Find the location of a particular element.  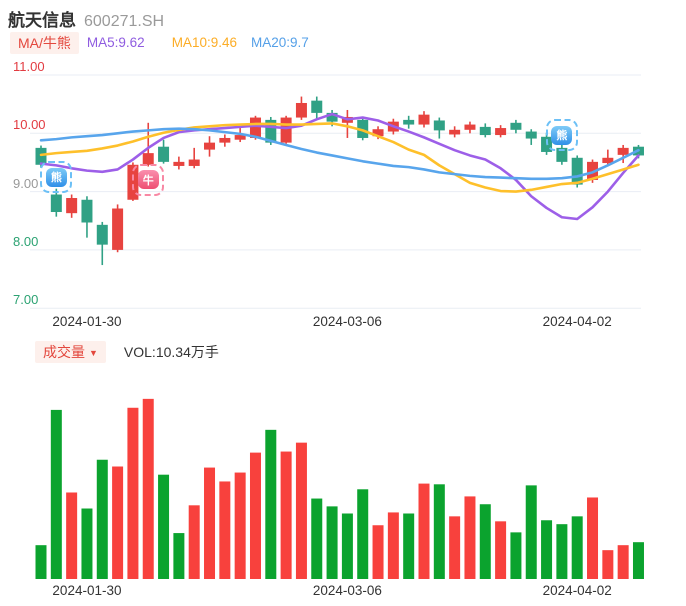

stock-name: 航天信息 is located at coordinates (42, 20).